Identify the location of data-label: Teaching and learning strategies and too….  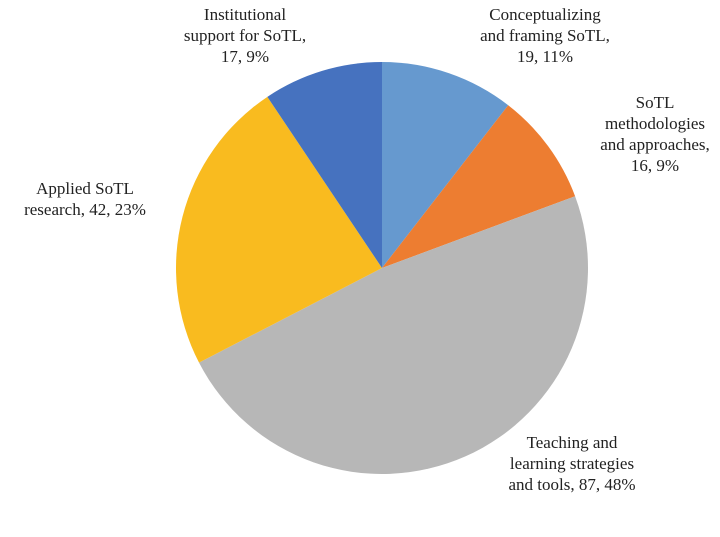
(572, 463).